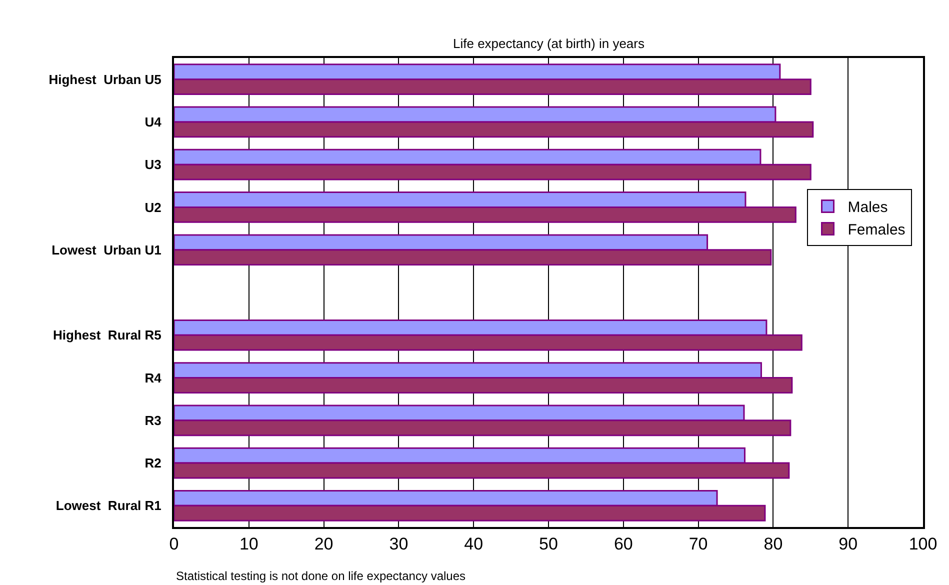 The height and width of the screenshot is (585, 949). What do you see at coordinates (877, 230) in the screenshot?
I see `legend-label: Females` at bounding box center [877, 230].